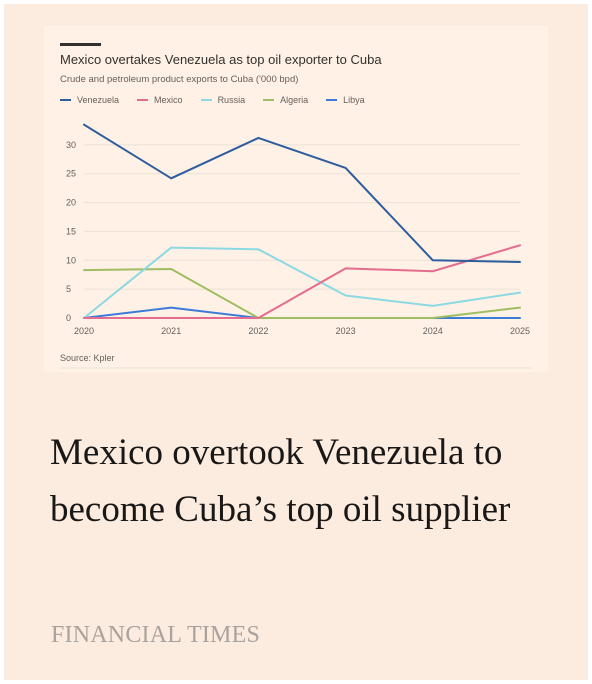 The height and width of the screenshot is (684, 592). Describe the element at coordinates (156, 635) in the screenshot. I see `publisher-logo: FINANCIAL TIMES` at that location.